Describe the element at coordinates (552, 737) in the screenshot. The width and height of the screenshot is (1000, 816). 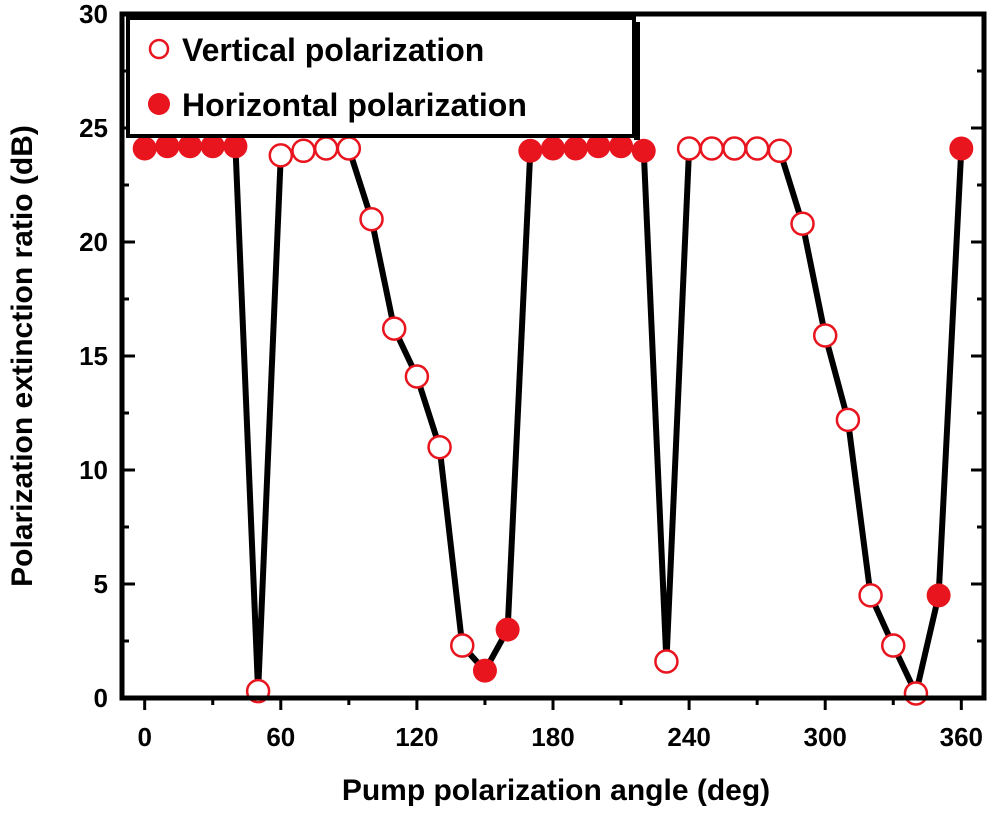
I see `x-tick-label: 180` at that location.